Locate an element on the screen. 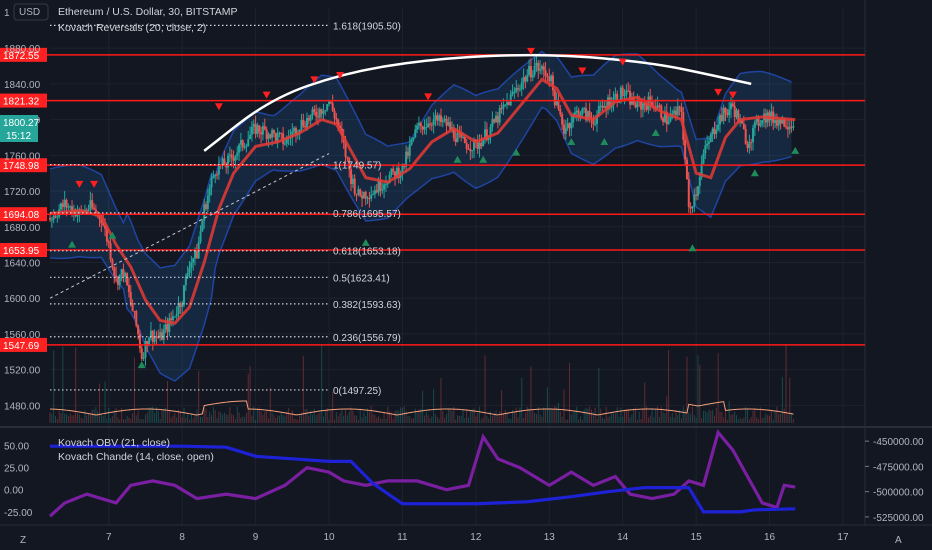 The image size is (932, 550). price-tick-label: 1640.00 is located at coordinates (22, 263).